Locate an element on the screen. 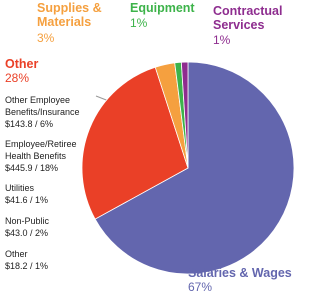 The width and height of the screenshot is (320, 296). breakdown-text: $445.9 / 18% is located at coordinates (31, 168).